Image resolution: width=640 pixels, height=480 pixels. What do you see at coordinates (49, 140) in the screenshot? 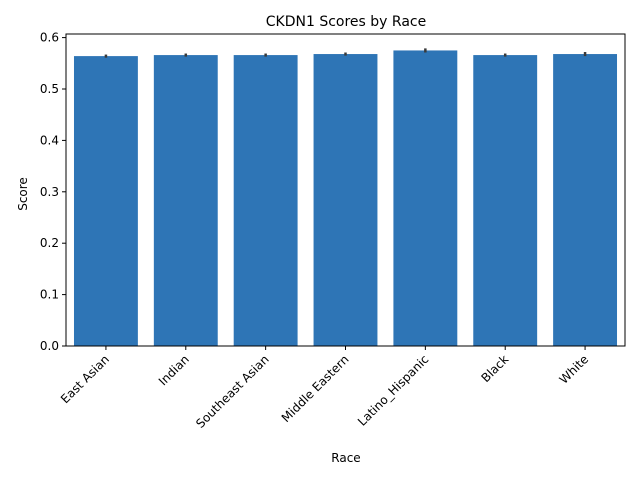
I see `y-tick-label: 0.4` at bounding box center [49, 140].